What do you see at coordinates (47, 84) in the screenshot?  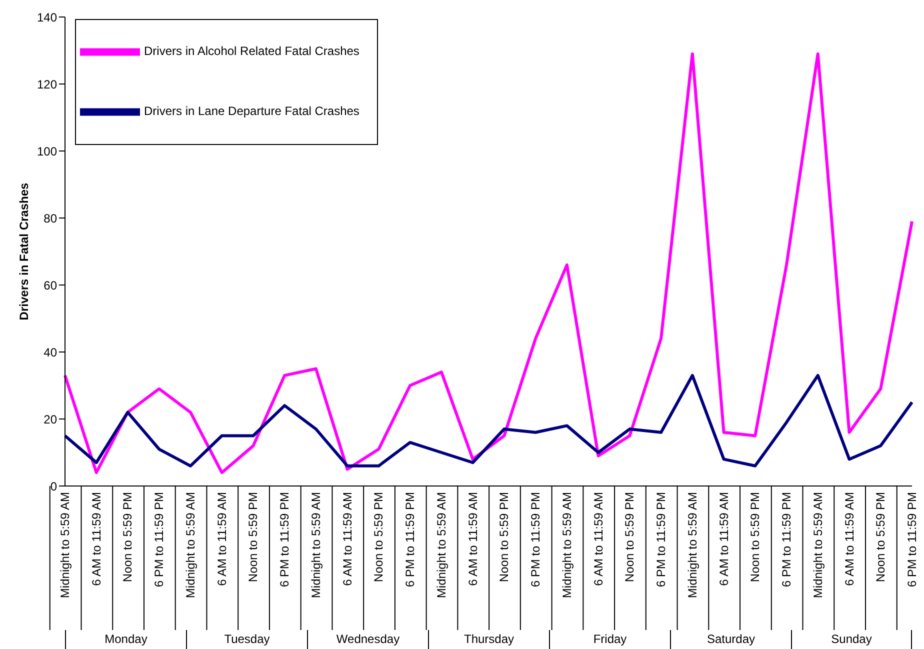 I see `y-tick-label: 120` at bounding box center [47, 84].